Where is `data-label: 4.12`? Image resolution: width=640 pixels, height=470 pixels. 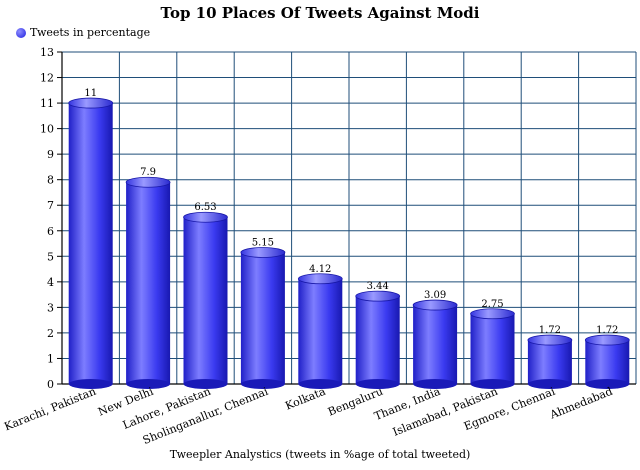 data-label: 4.12 is located at coordinates (320, 269).